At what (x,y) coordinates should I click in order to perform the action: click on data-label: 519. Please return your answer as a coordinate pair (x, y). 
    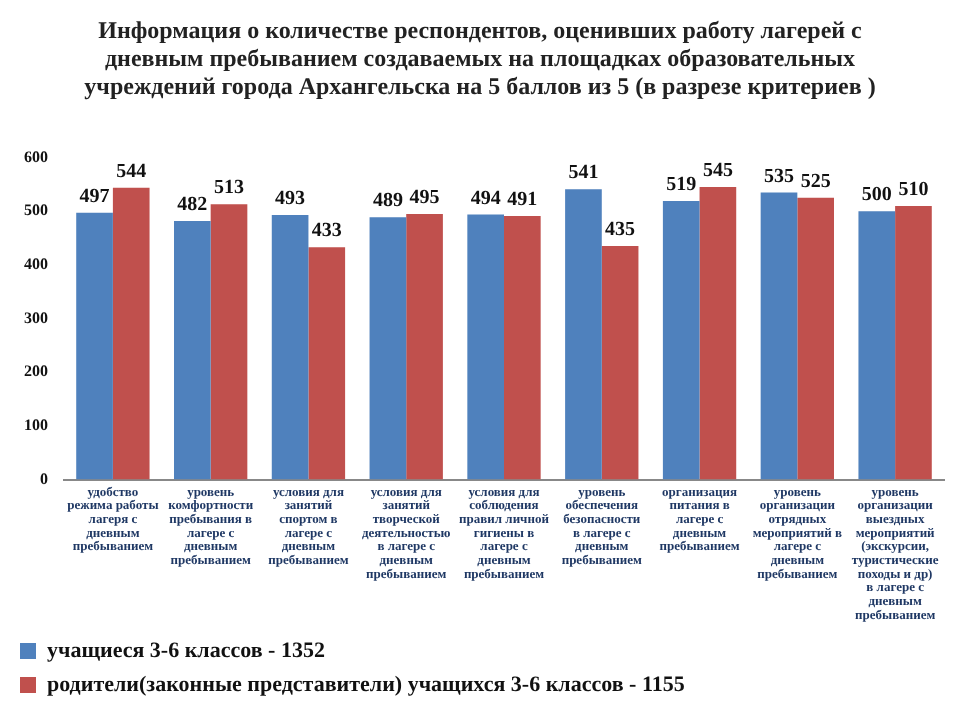
    Looking at the image, I should click on (681, 185).